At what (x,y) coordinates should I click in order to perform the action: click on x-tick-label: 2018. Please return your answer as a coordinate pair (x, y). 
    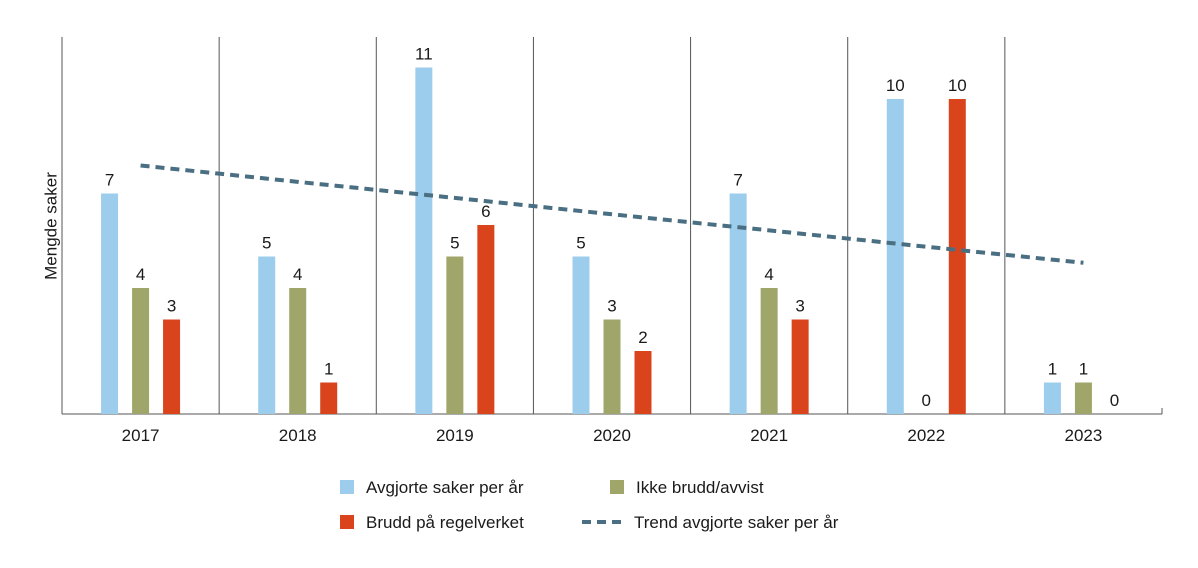
    Looking at the image, I should click on (298, 435).